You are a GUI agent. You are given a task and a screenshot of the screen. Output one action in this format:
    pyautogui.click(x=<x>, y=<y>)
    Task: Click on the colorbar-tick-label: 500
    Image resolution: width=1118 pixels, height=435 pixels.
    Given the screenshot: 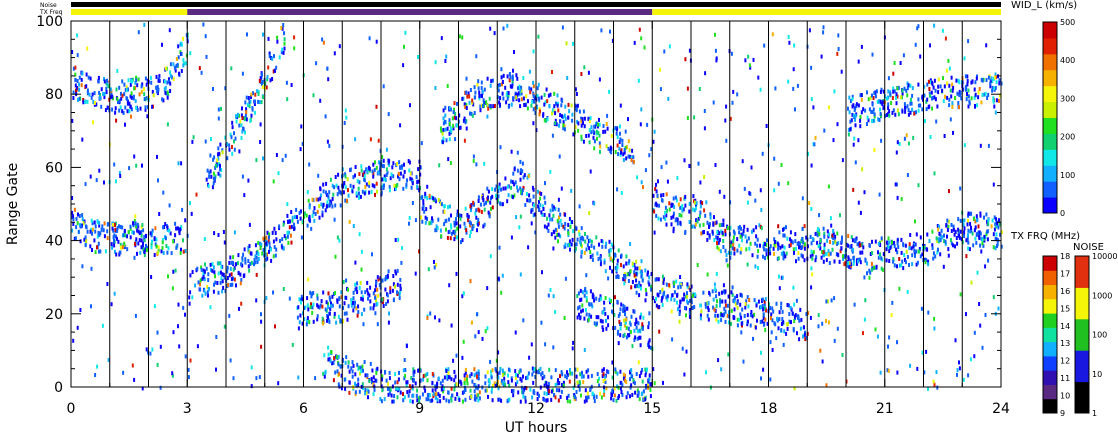 What is the action you would take?
    pyautogui.click(x=1067, y=22)
    